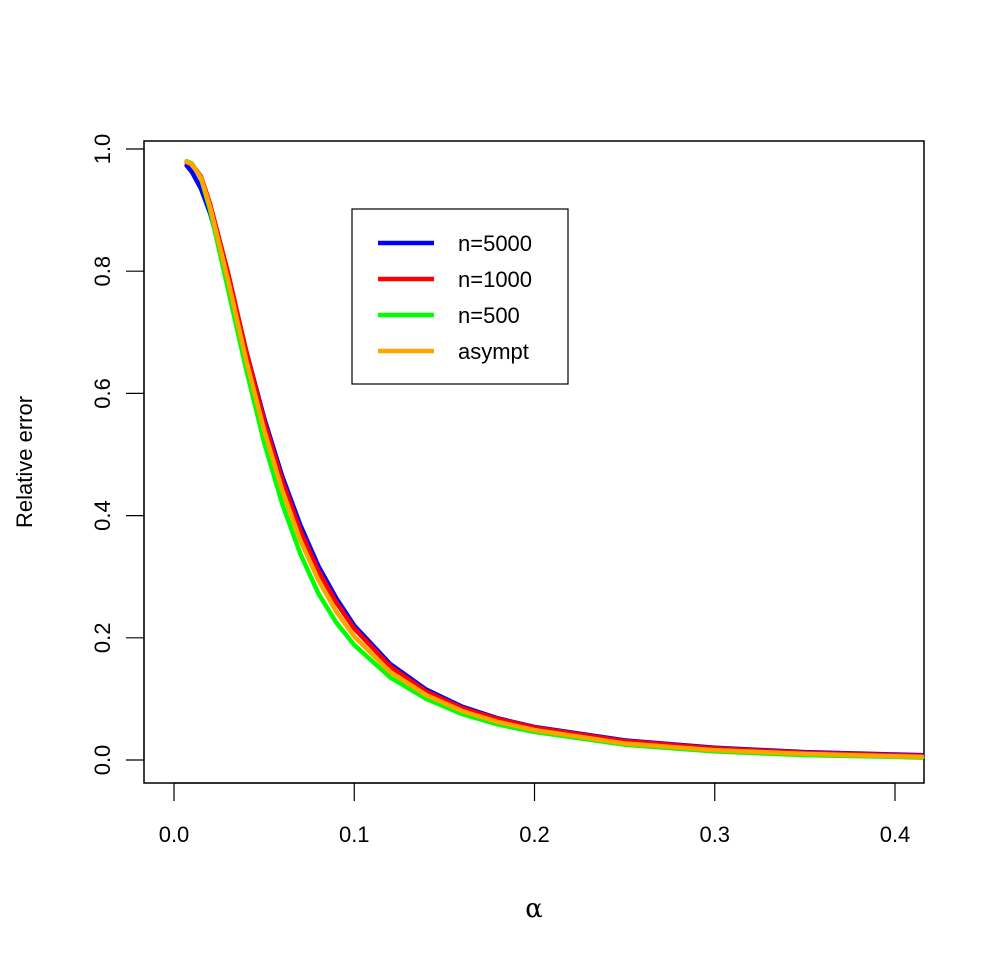  What do you see at coordinates (534, 834) in the screenshot?
I see `x-tick-label: 0.2` at bounding box center [534, 834].